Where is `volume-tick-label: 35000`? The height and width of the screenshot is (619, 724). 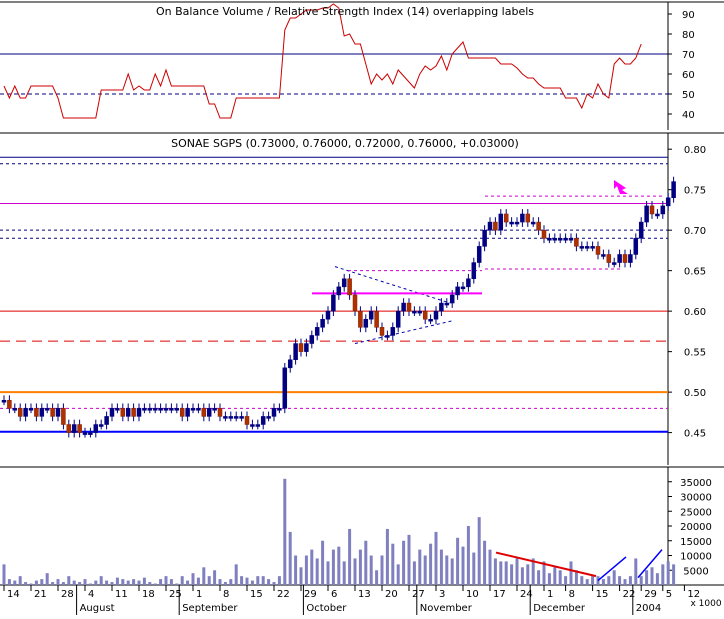
volume-tick-label: 35000 is located at coordinates (696, 483).